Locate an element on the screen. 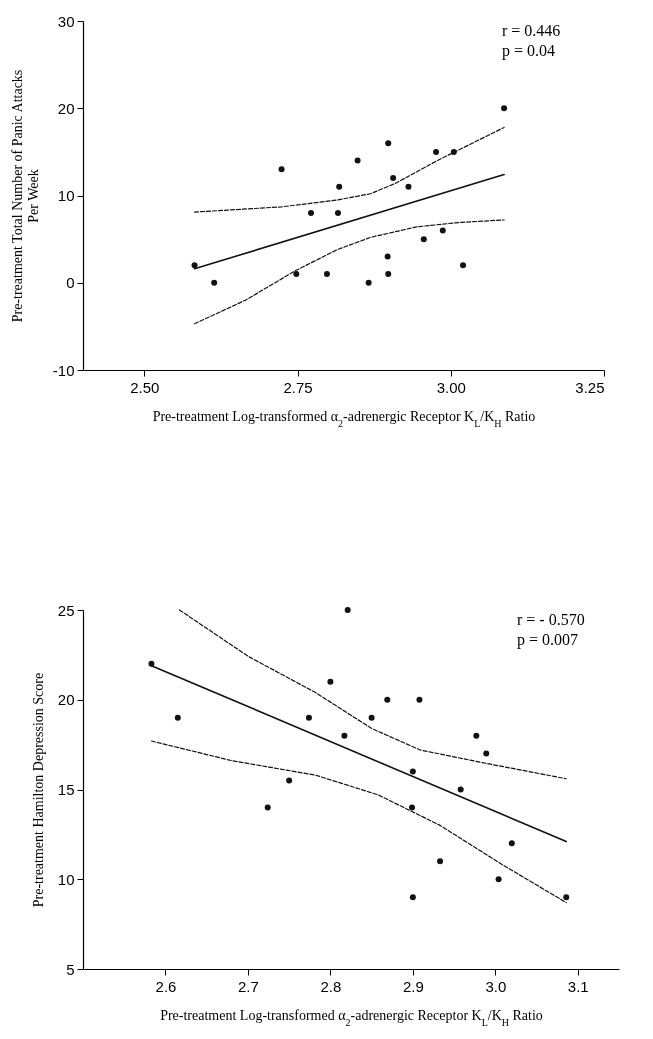 This screenshot has height=1039, width=653. annotation: r = - 0.570 is located at coordinates (551, 619).